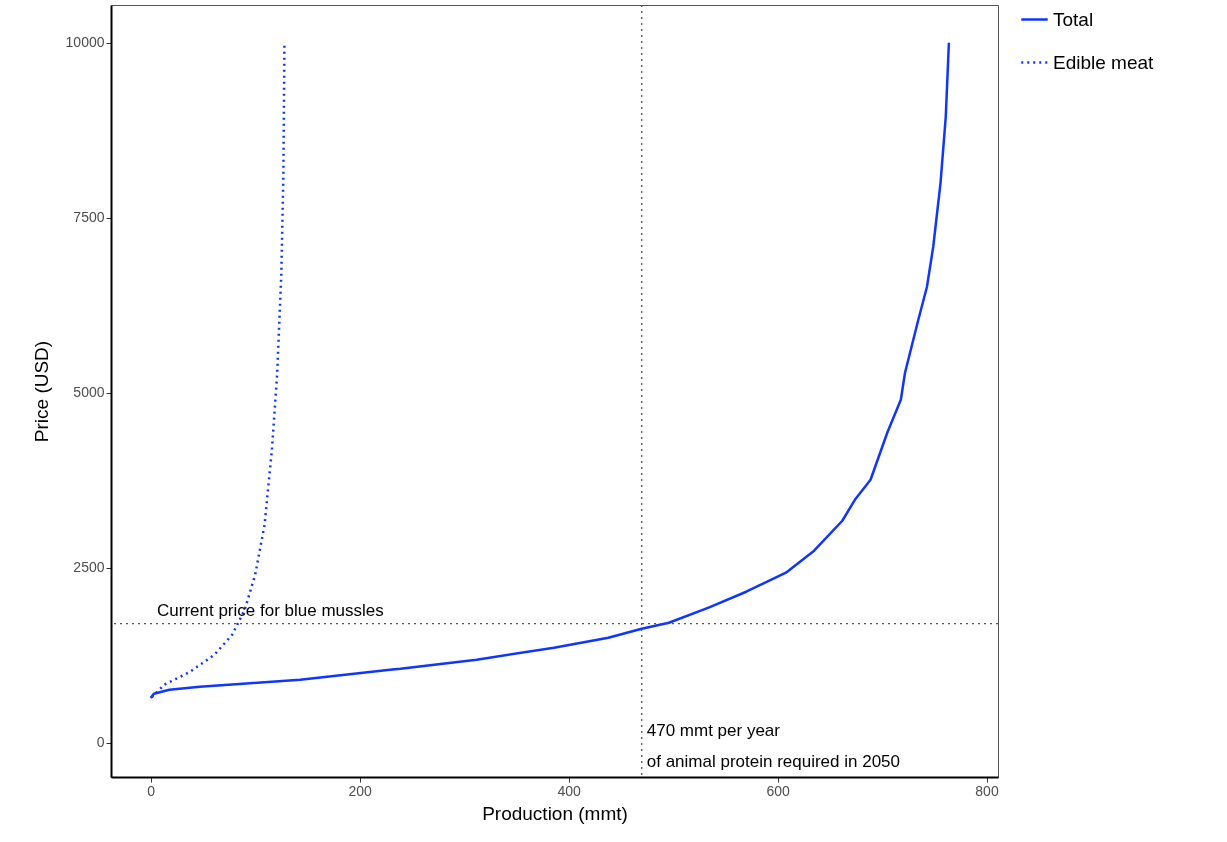 This screenshot has height=842, width=1227. I want to click on y-tick-label: 0, so click(100, 742).